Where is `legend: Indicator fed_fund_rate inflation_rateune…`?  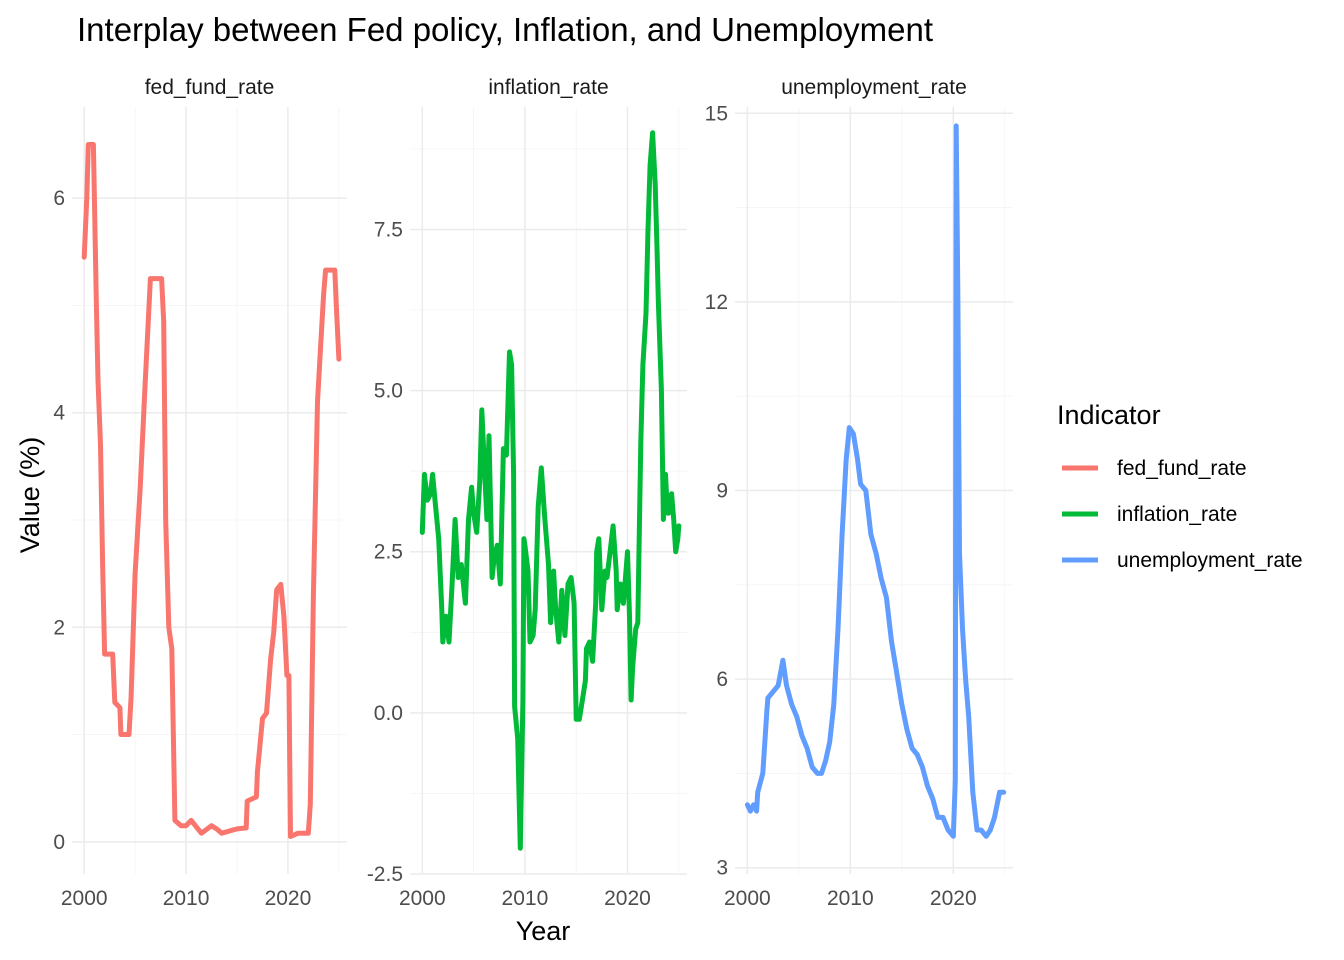 legend: Indicator fed_fund_rate inflation_rateune… is located at coordinates (1180, 486).